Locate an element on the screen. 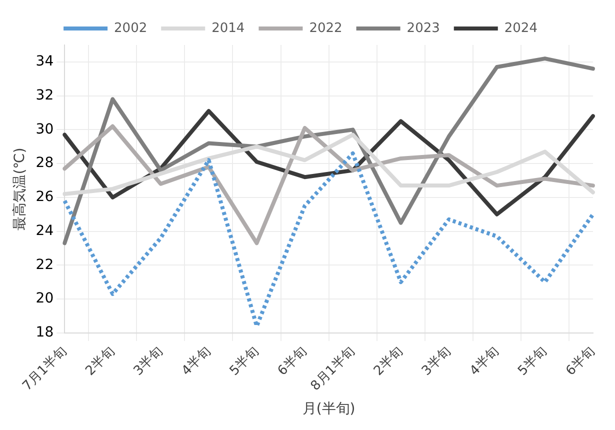 The width and height of the screenshot is (615, 430). y-tick-label: 30 is located at coordinates (45, 129).